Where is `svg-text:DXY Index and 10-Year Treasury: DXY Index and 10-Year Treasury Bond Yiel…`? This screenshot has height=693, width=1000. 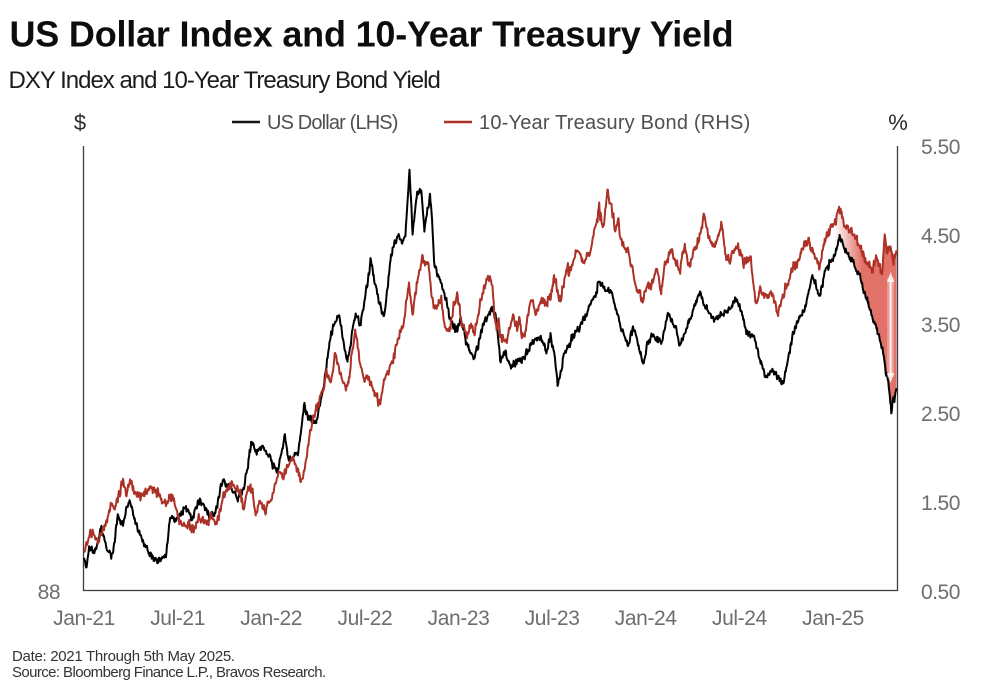 svg-text:DXY Index and 10-Year Treasury: DXY Index and 10-Year Treasury Bond Yiel… is located at coordinates (224, 80).